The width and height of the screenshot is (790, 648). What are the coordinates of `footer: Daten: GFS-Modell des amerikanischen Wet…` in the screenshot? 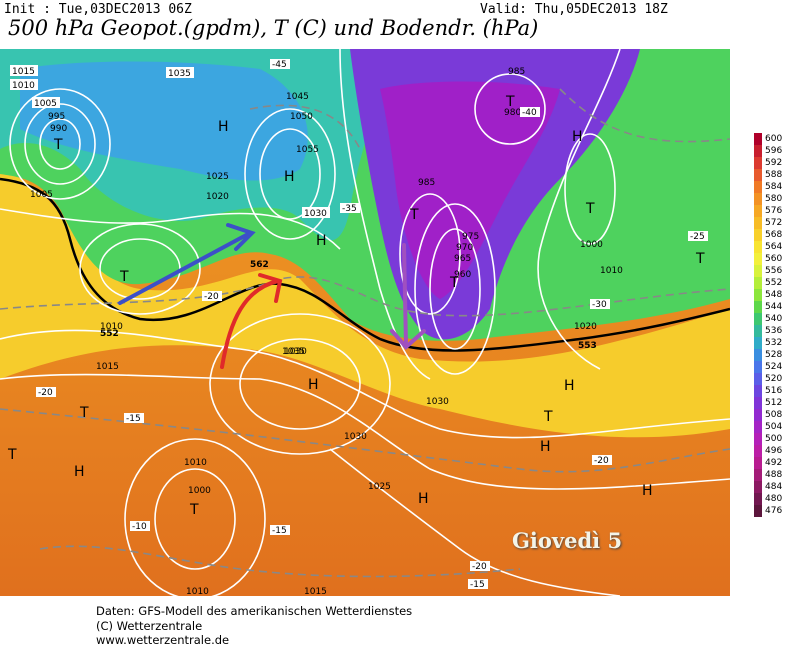 It's located at (254, 626).